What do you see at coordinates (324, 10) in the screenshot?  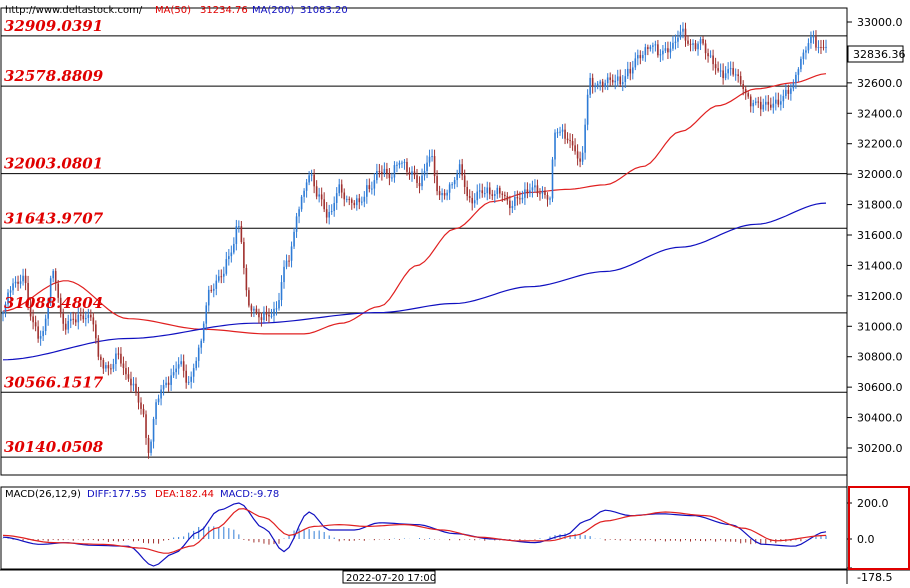 I see `ma200-value: 31083.20` at bounding box center [324, 10].